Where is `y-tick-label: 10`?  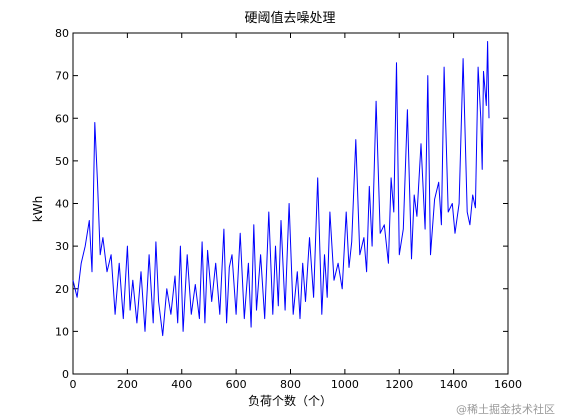
y-tick-label: 10 is located at coordinates (62, 331).